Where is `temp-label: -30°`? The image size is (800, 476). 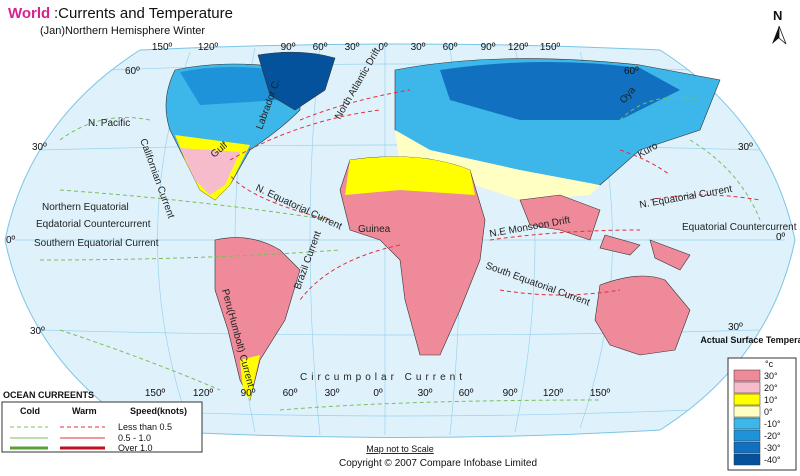 temp-label: -30° is located at coordinates (772, 448).